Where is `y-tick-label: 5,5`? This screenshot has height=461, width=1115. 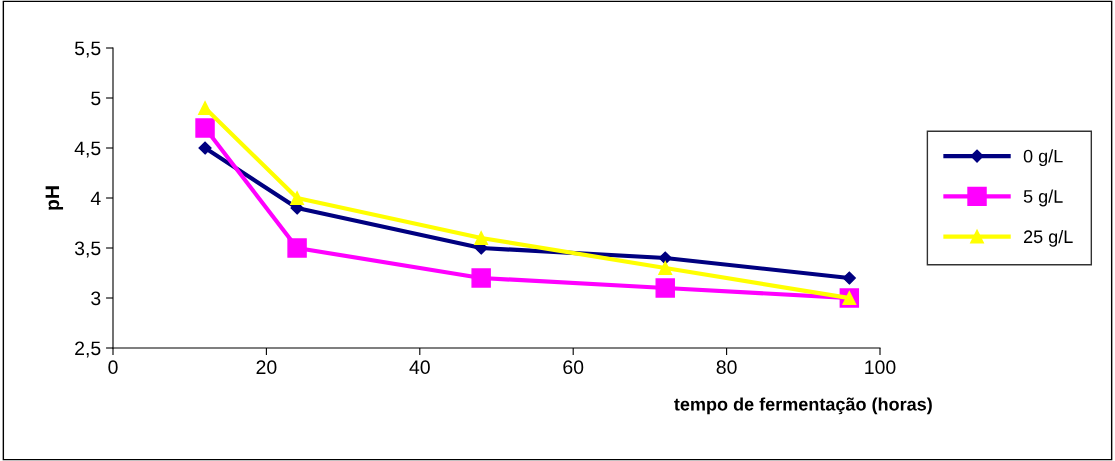
y-tick-label: 5,5 is located at coordinates (87, 49).